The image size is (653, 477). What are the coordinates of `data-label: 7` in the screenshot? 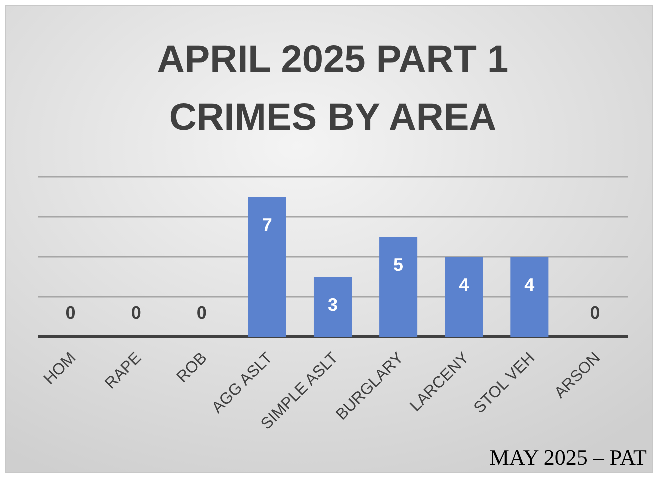 It's located at (267, 225).